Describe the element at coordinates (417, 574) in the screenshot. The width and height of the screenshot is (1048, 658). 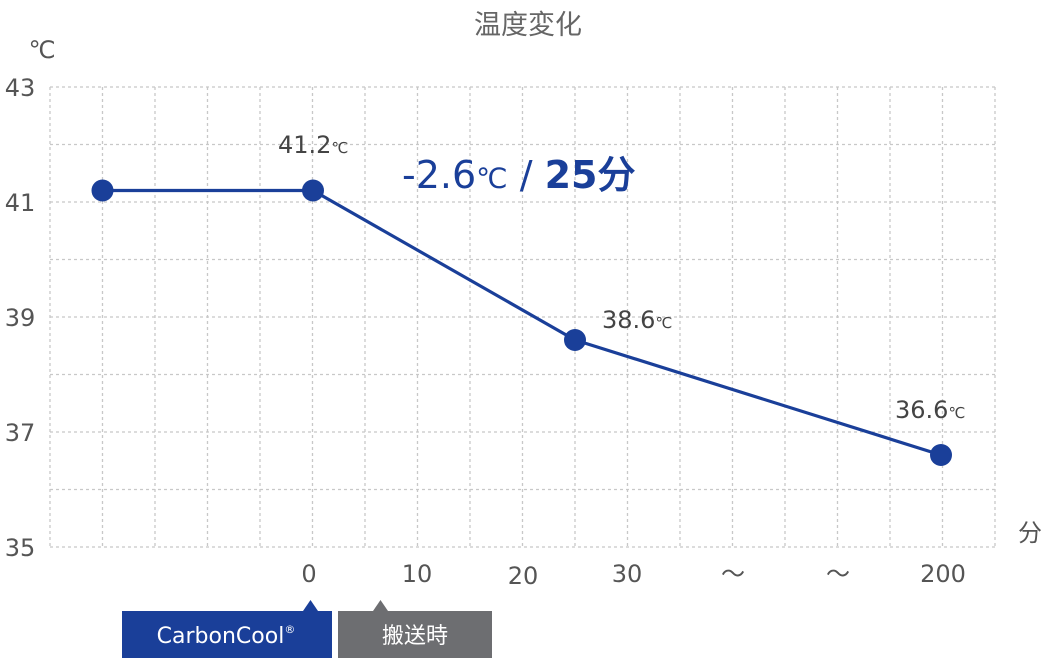
I see `x-tick-label: 10` at that location.